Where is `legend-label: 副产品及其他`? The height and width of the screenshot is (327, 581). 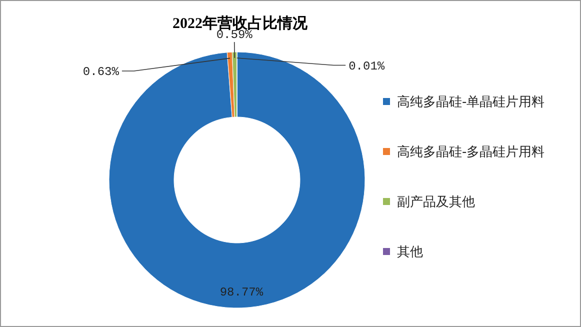
legend-label: 副产品及其他 is located at coordinates (436, 202).